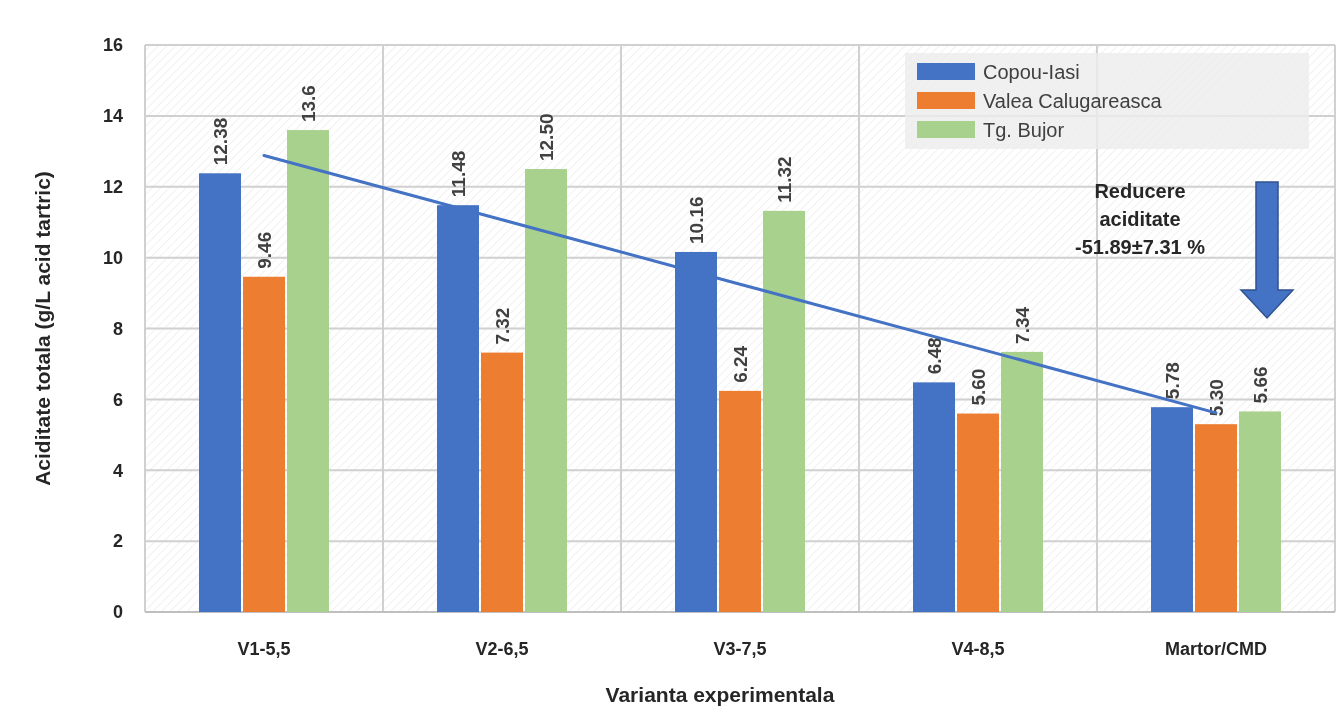  Describe the element at coordinates (112, 257) in the screenshot. I see `y-tick-label: 10` at that location.